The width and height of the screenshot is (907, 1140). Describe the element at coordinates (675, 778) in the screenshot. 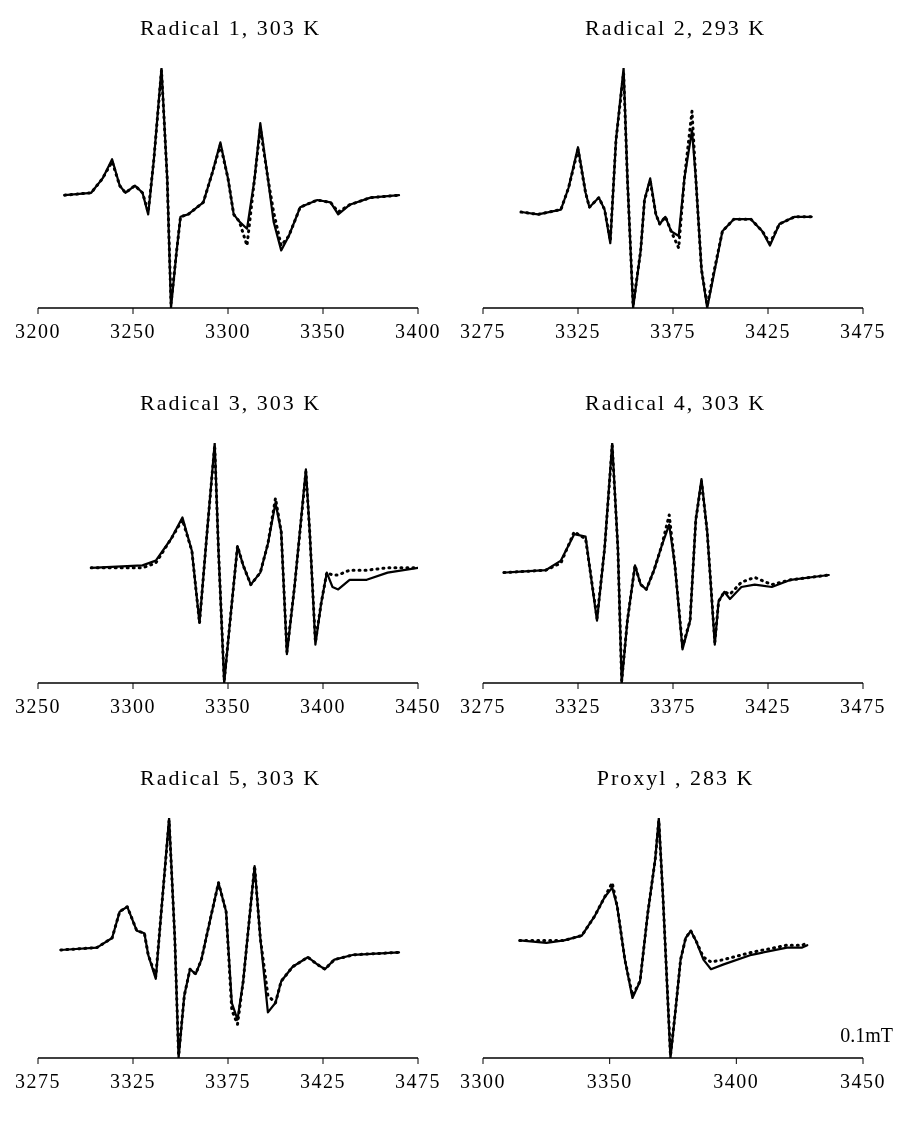

I see `chart-title: Proxyl , 283 K` at that location.